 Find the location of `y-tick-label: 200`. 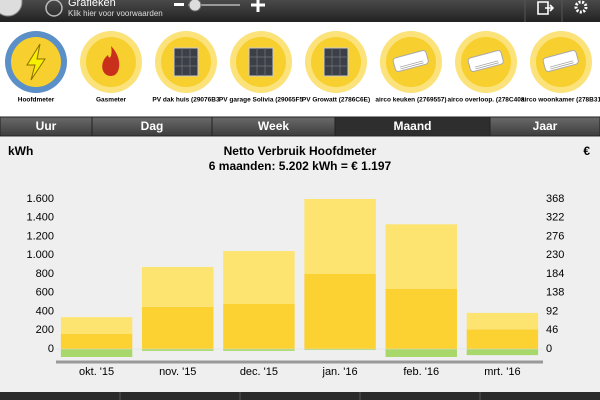

y-tick-label: 200 is located at coordinates (45, 330).